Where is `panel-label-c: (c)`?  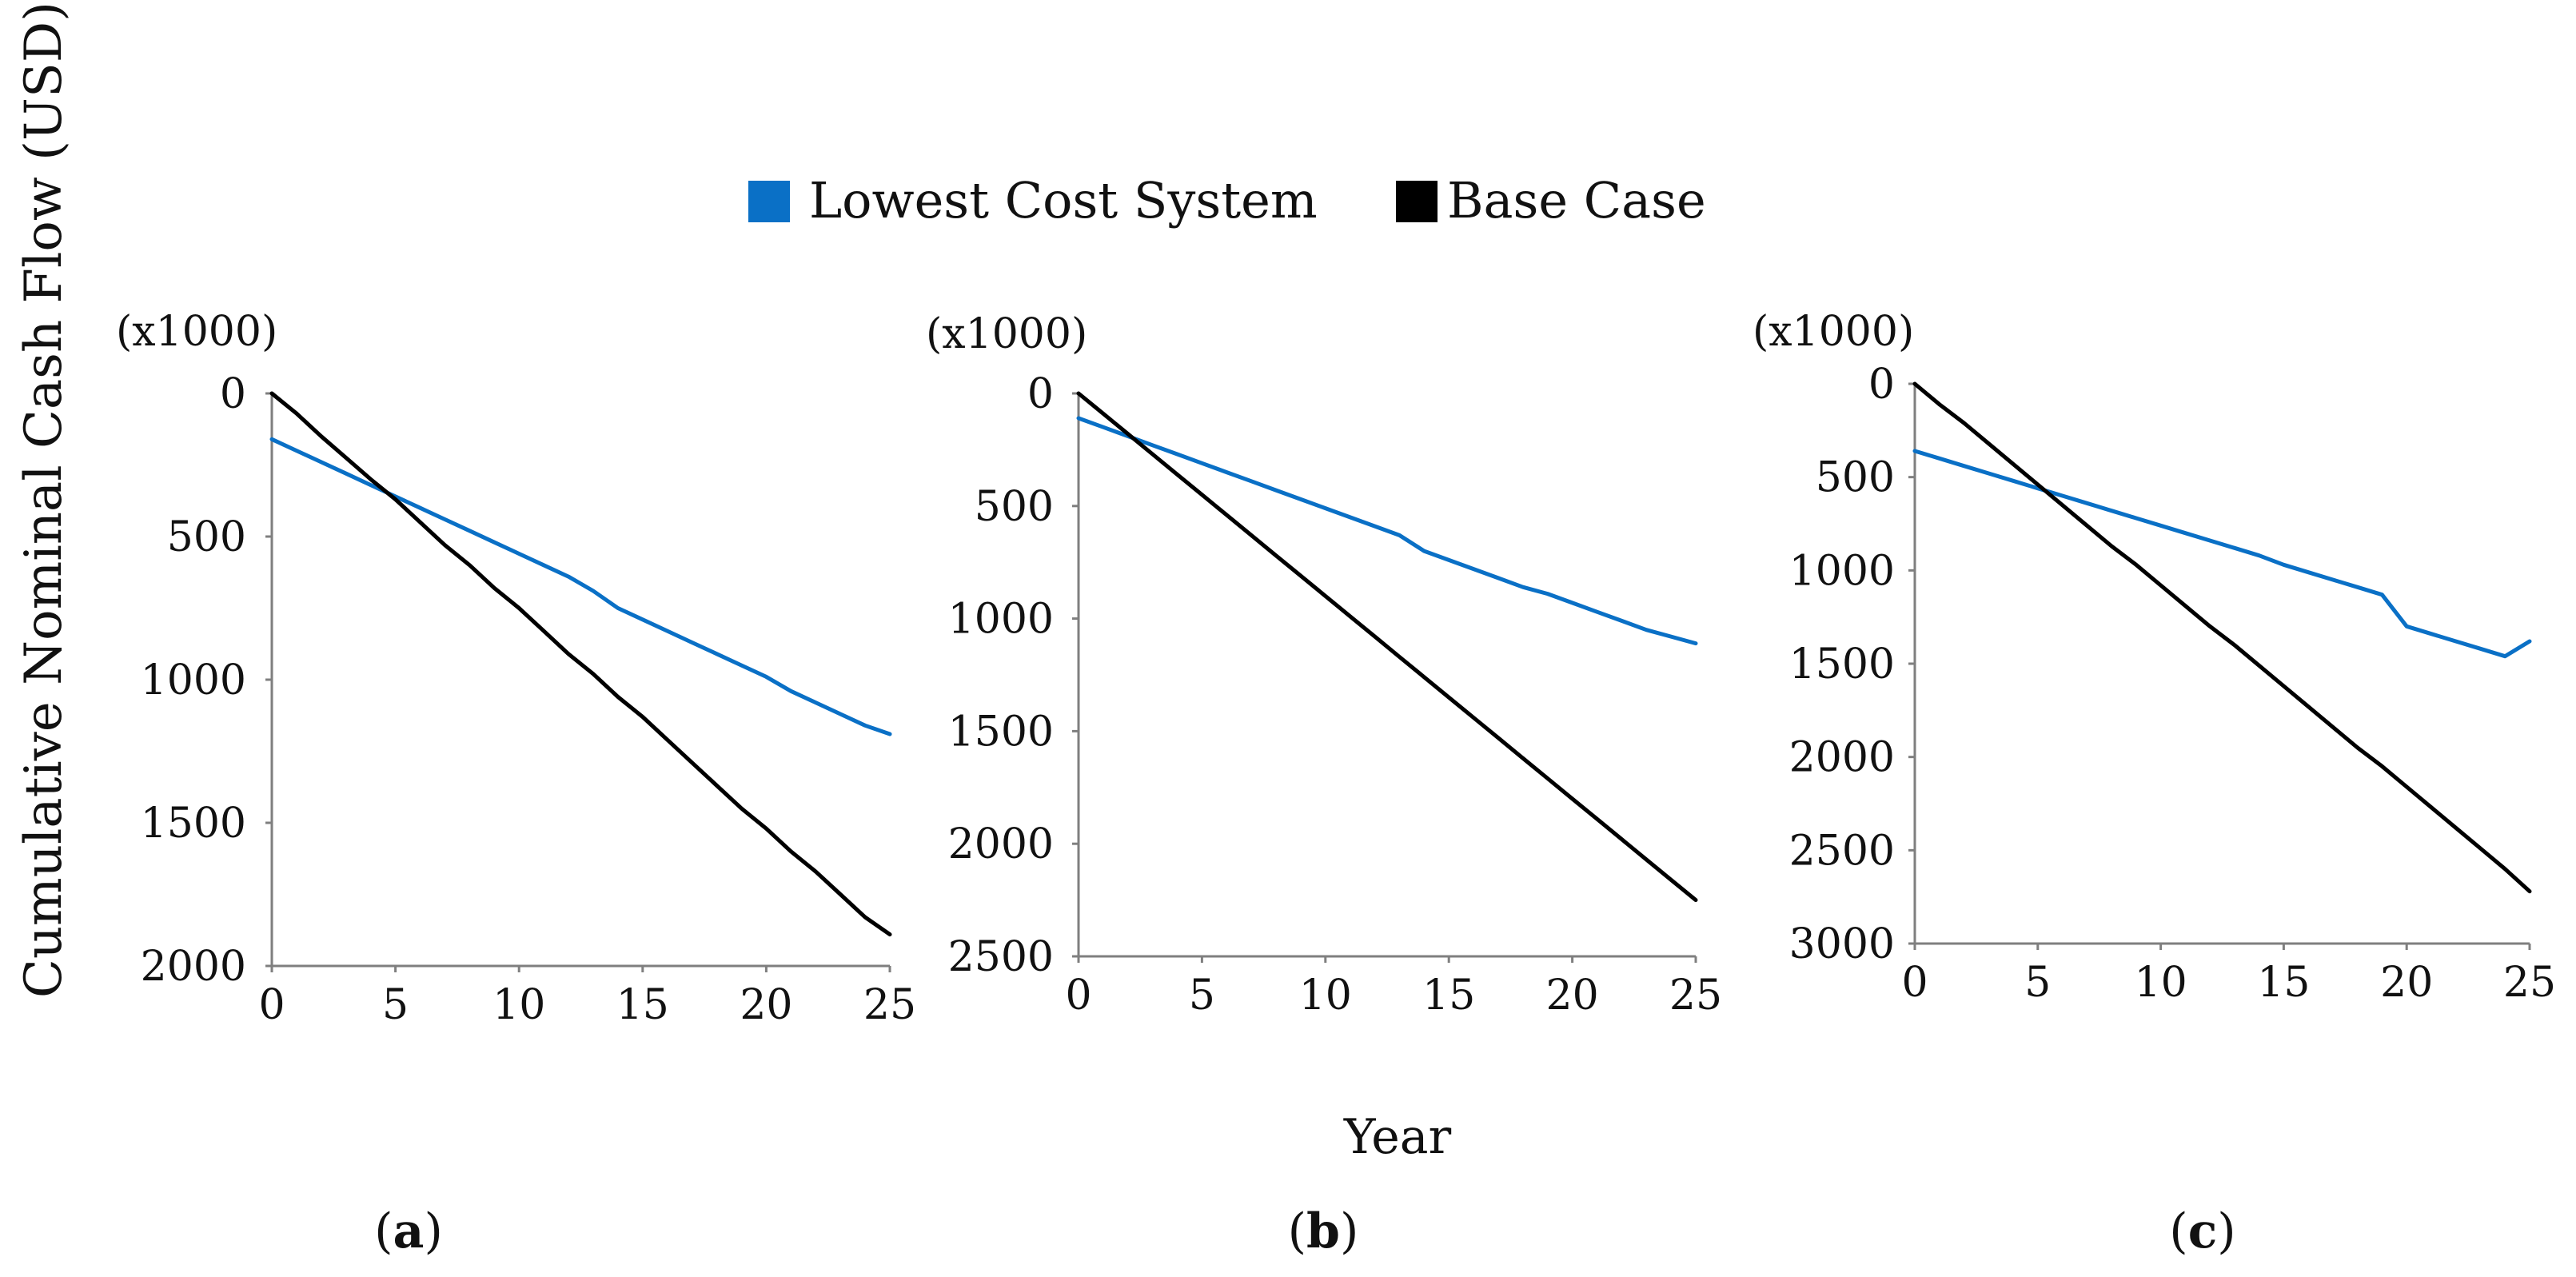 panel-label-c: (c) is located at coordinates (2202, 1231).